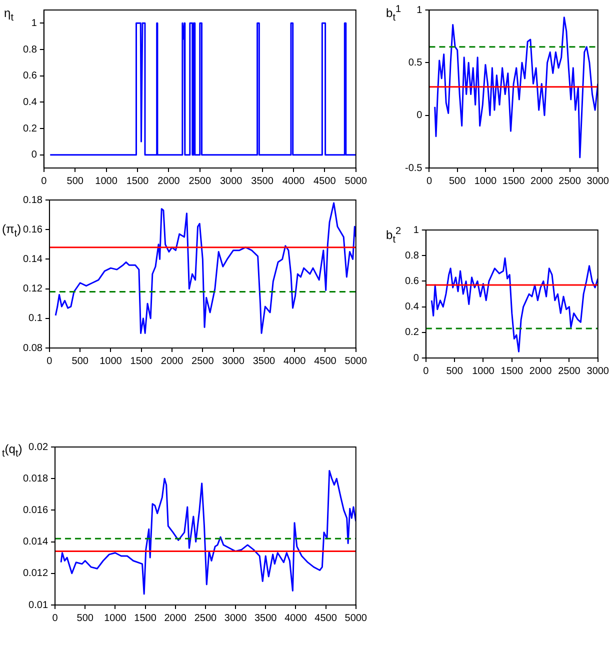 Image resolution: width=612 pixels, height=664 pixels. What do you see at coordinates (12, 451) in the screenshot?
I see `y-axis-title: $_{t}$(q$_{t}$)` at bounding box center [12, 451].